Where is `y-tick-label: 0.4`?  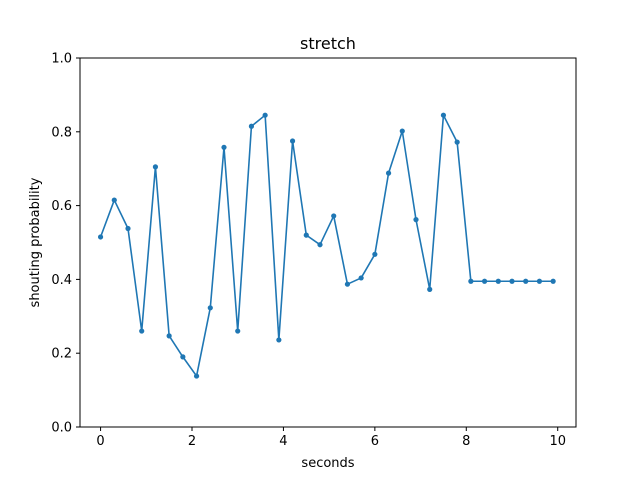
y-tick-label: 0.4 is located at coordinates (61, 280).